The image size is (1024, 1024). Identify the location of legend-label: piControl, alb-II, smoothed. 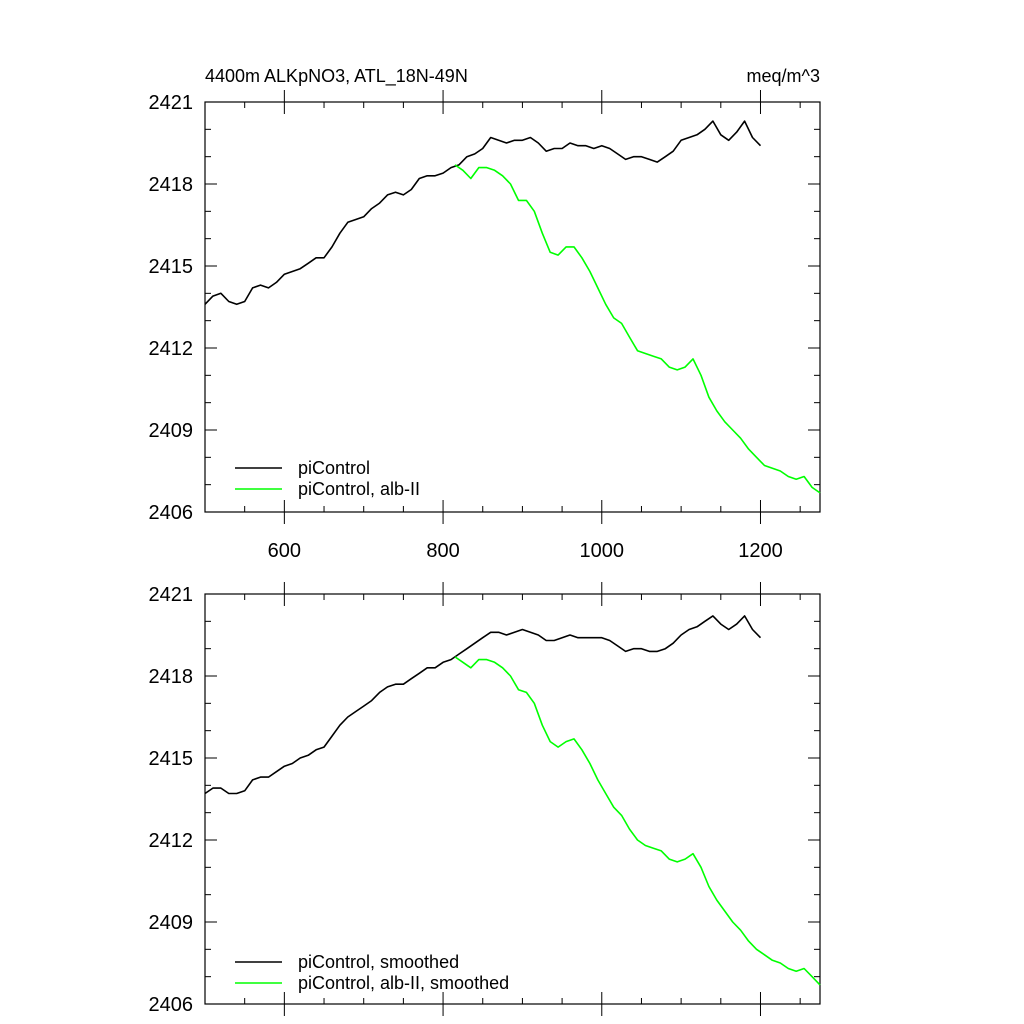
(403, 983).